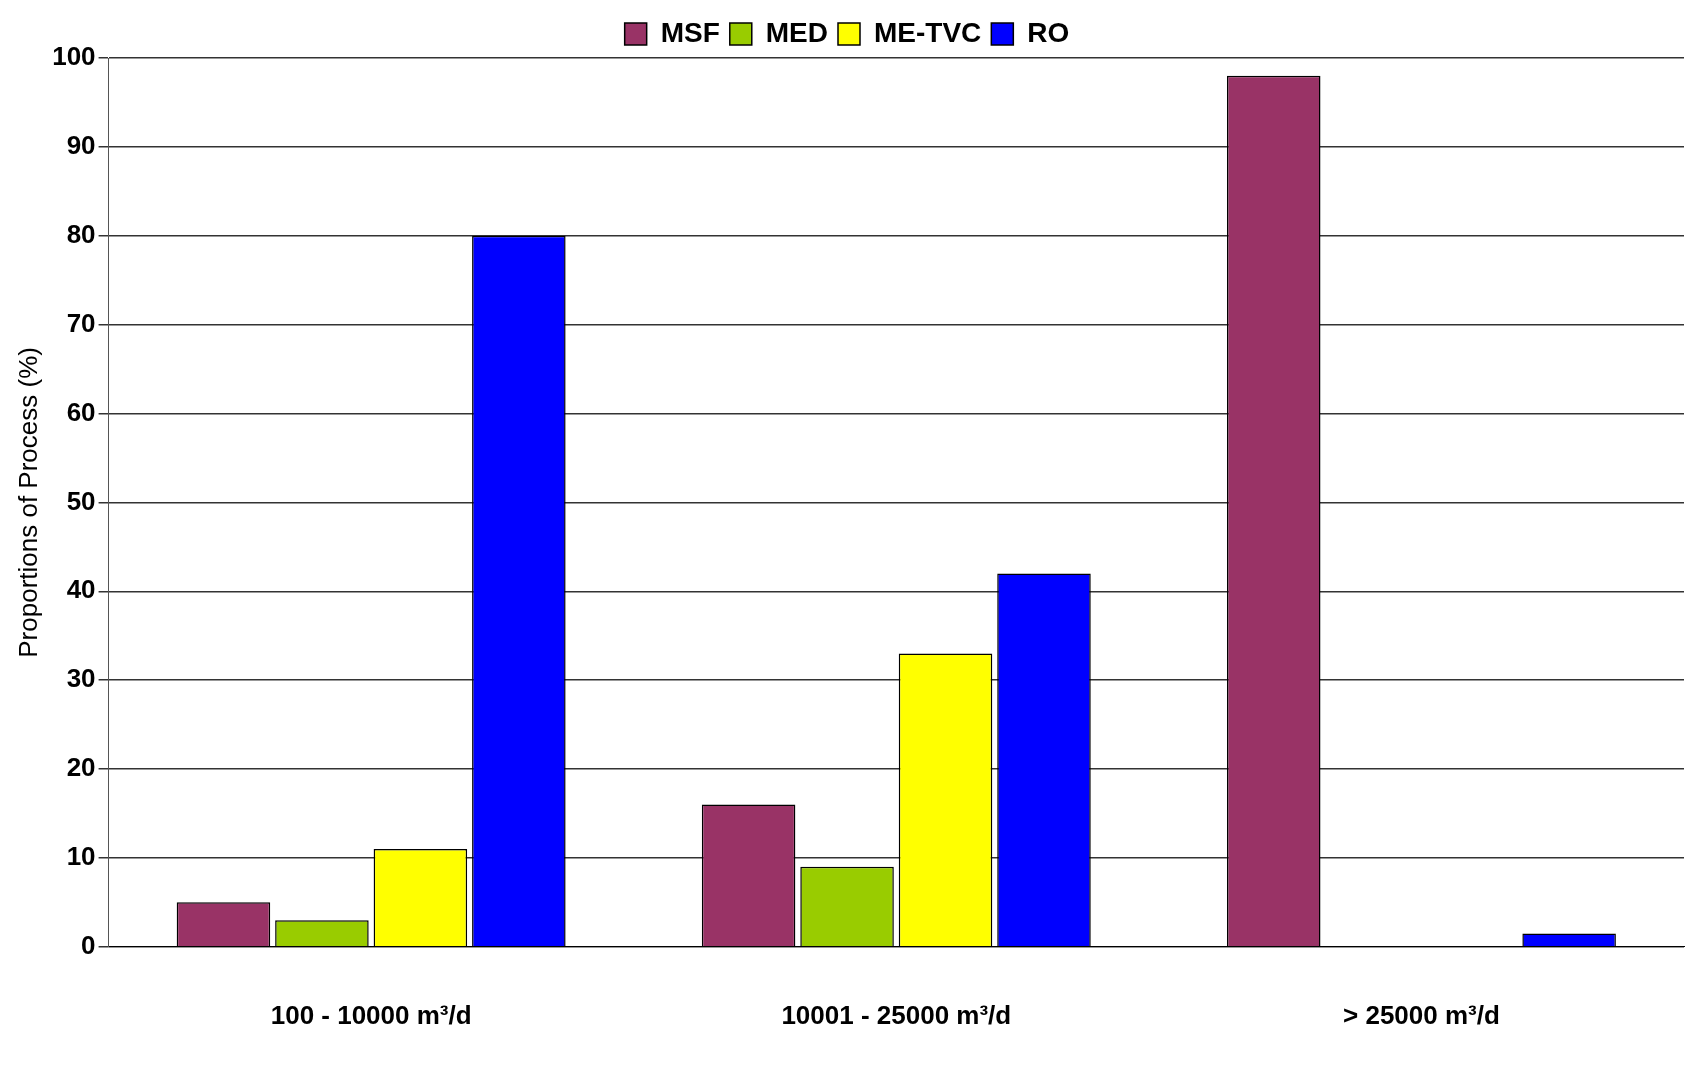 The image size is (1704, 1082). Describe the element at coordinates (74, 56) in the screenshot. I see `y-tick-label: 100` at that location.